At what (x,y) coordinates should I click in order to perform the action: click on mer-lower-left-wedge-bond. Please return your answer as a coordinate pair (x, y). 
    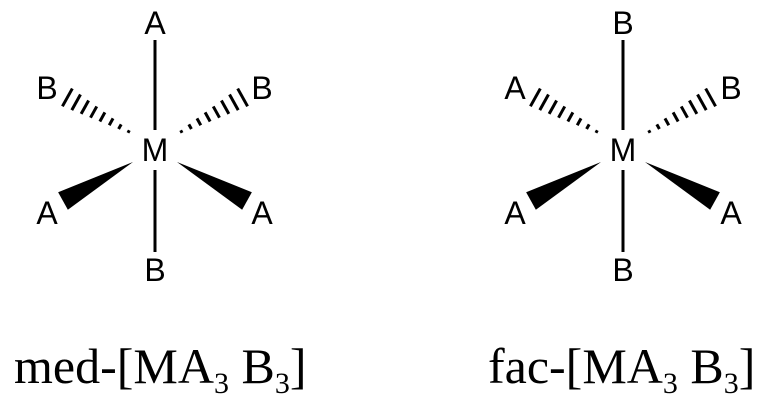
    Looking at the image, I should click on (95, 186).